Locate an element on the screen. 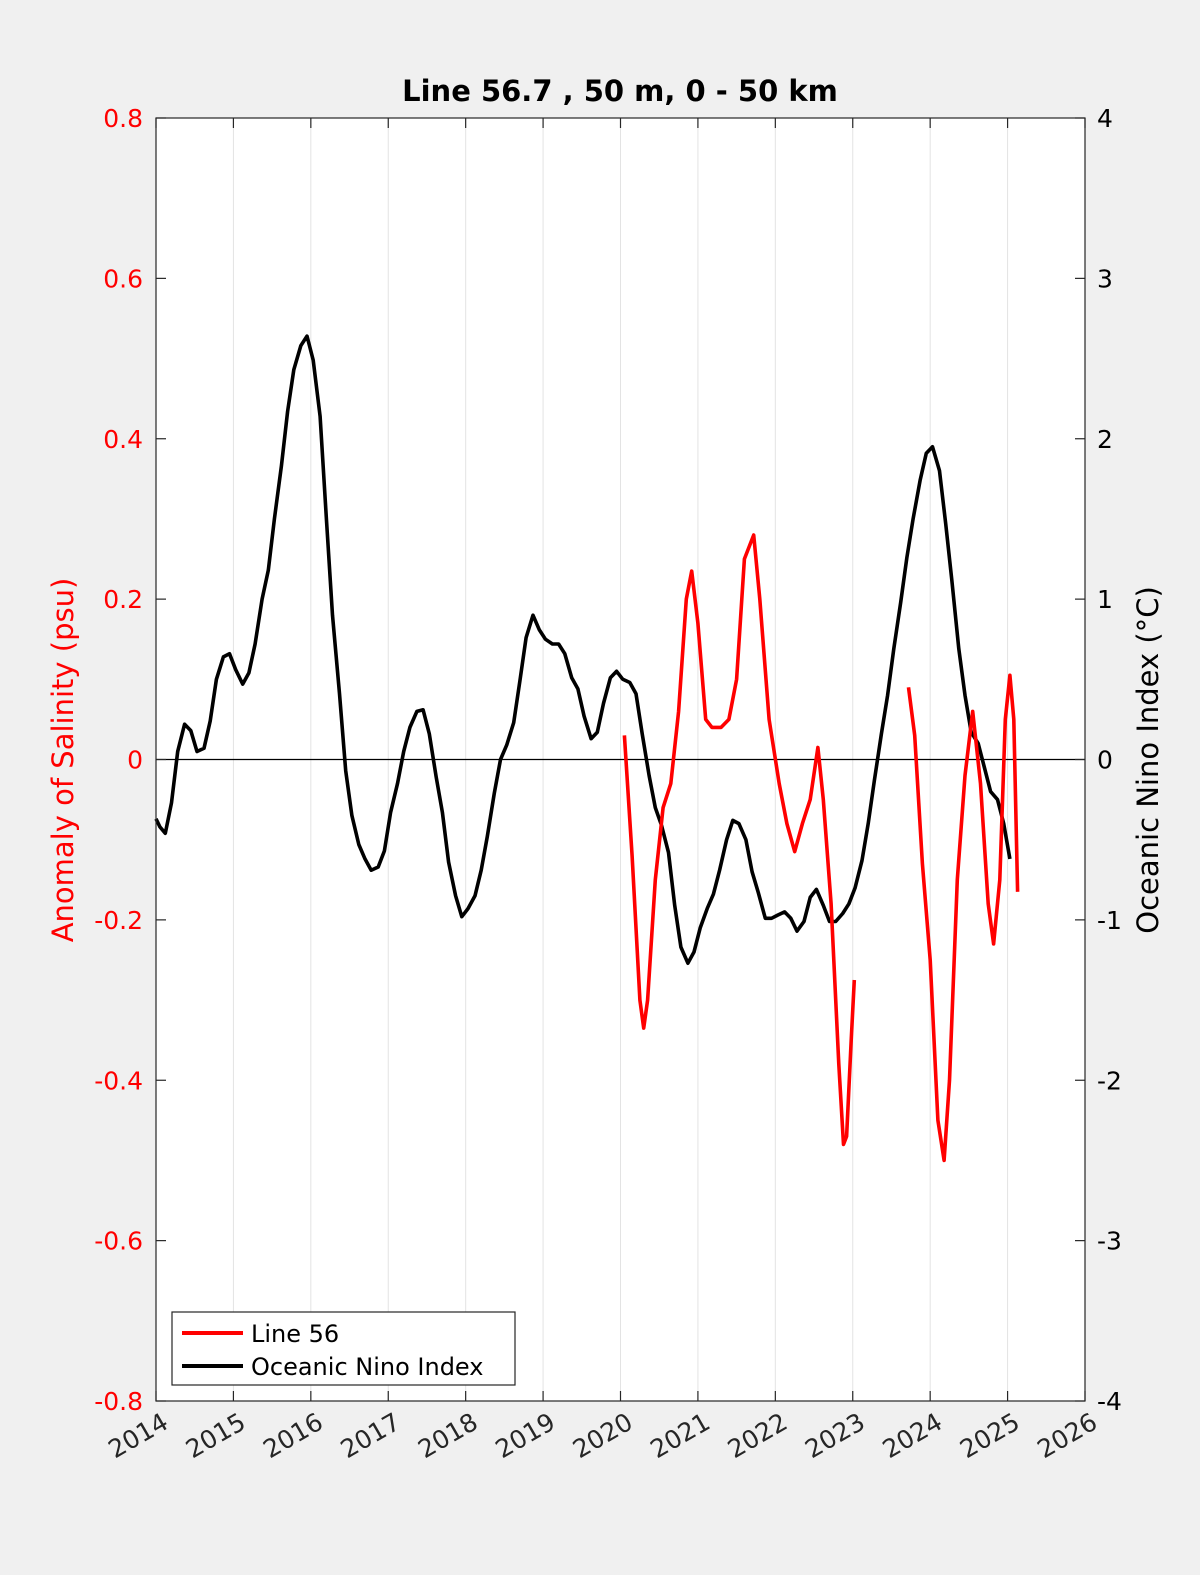  x-tick-label: 2018 is located at coordinates (448, 1435).